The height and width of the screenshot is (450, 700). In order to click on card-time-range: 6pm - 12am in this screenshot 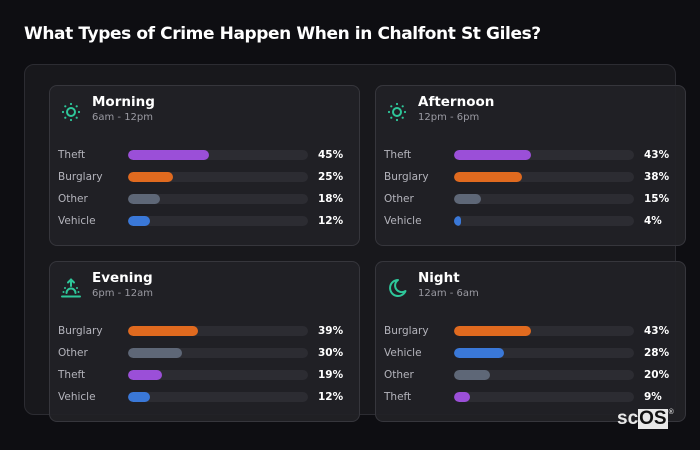, I will do `click(123, 293)`.